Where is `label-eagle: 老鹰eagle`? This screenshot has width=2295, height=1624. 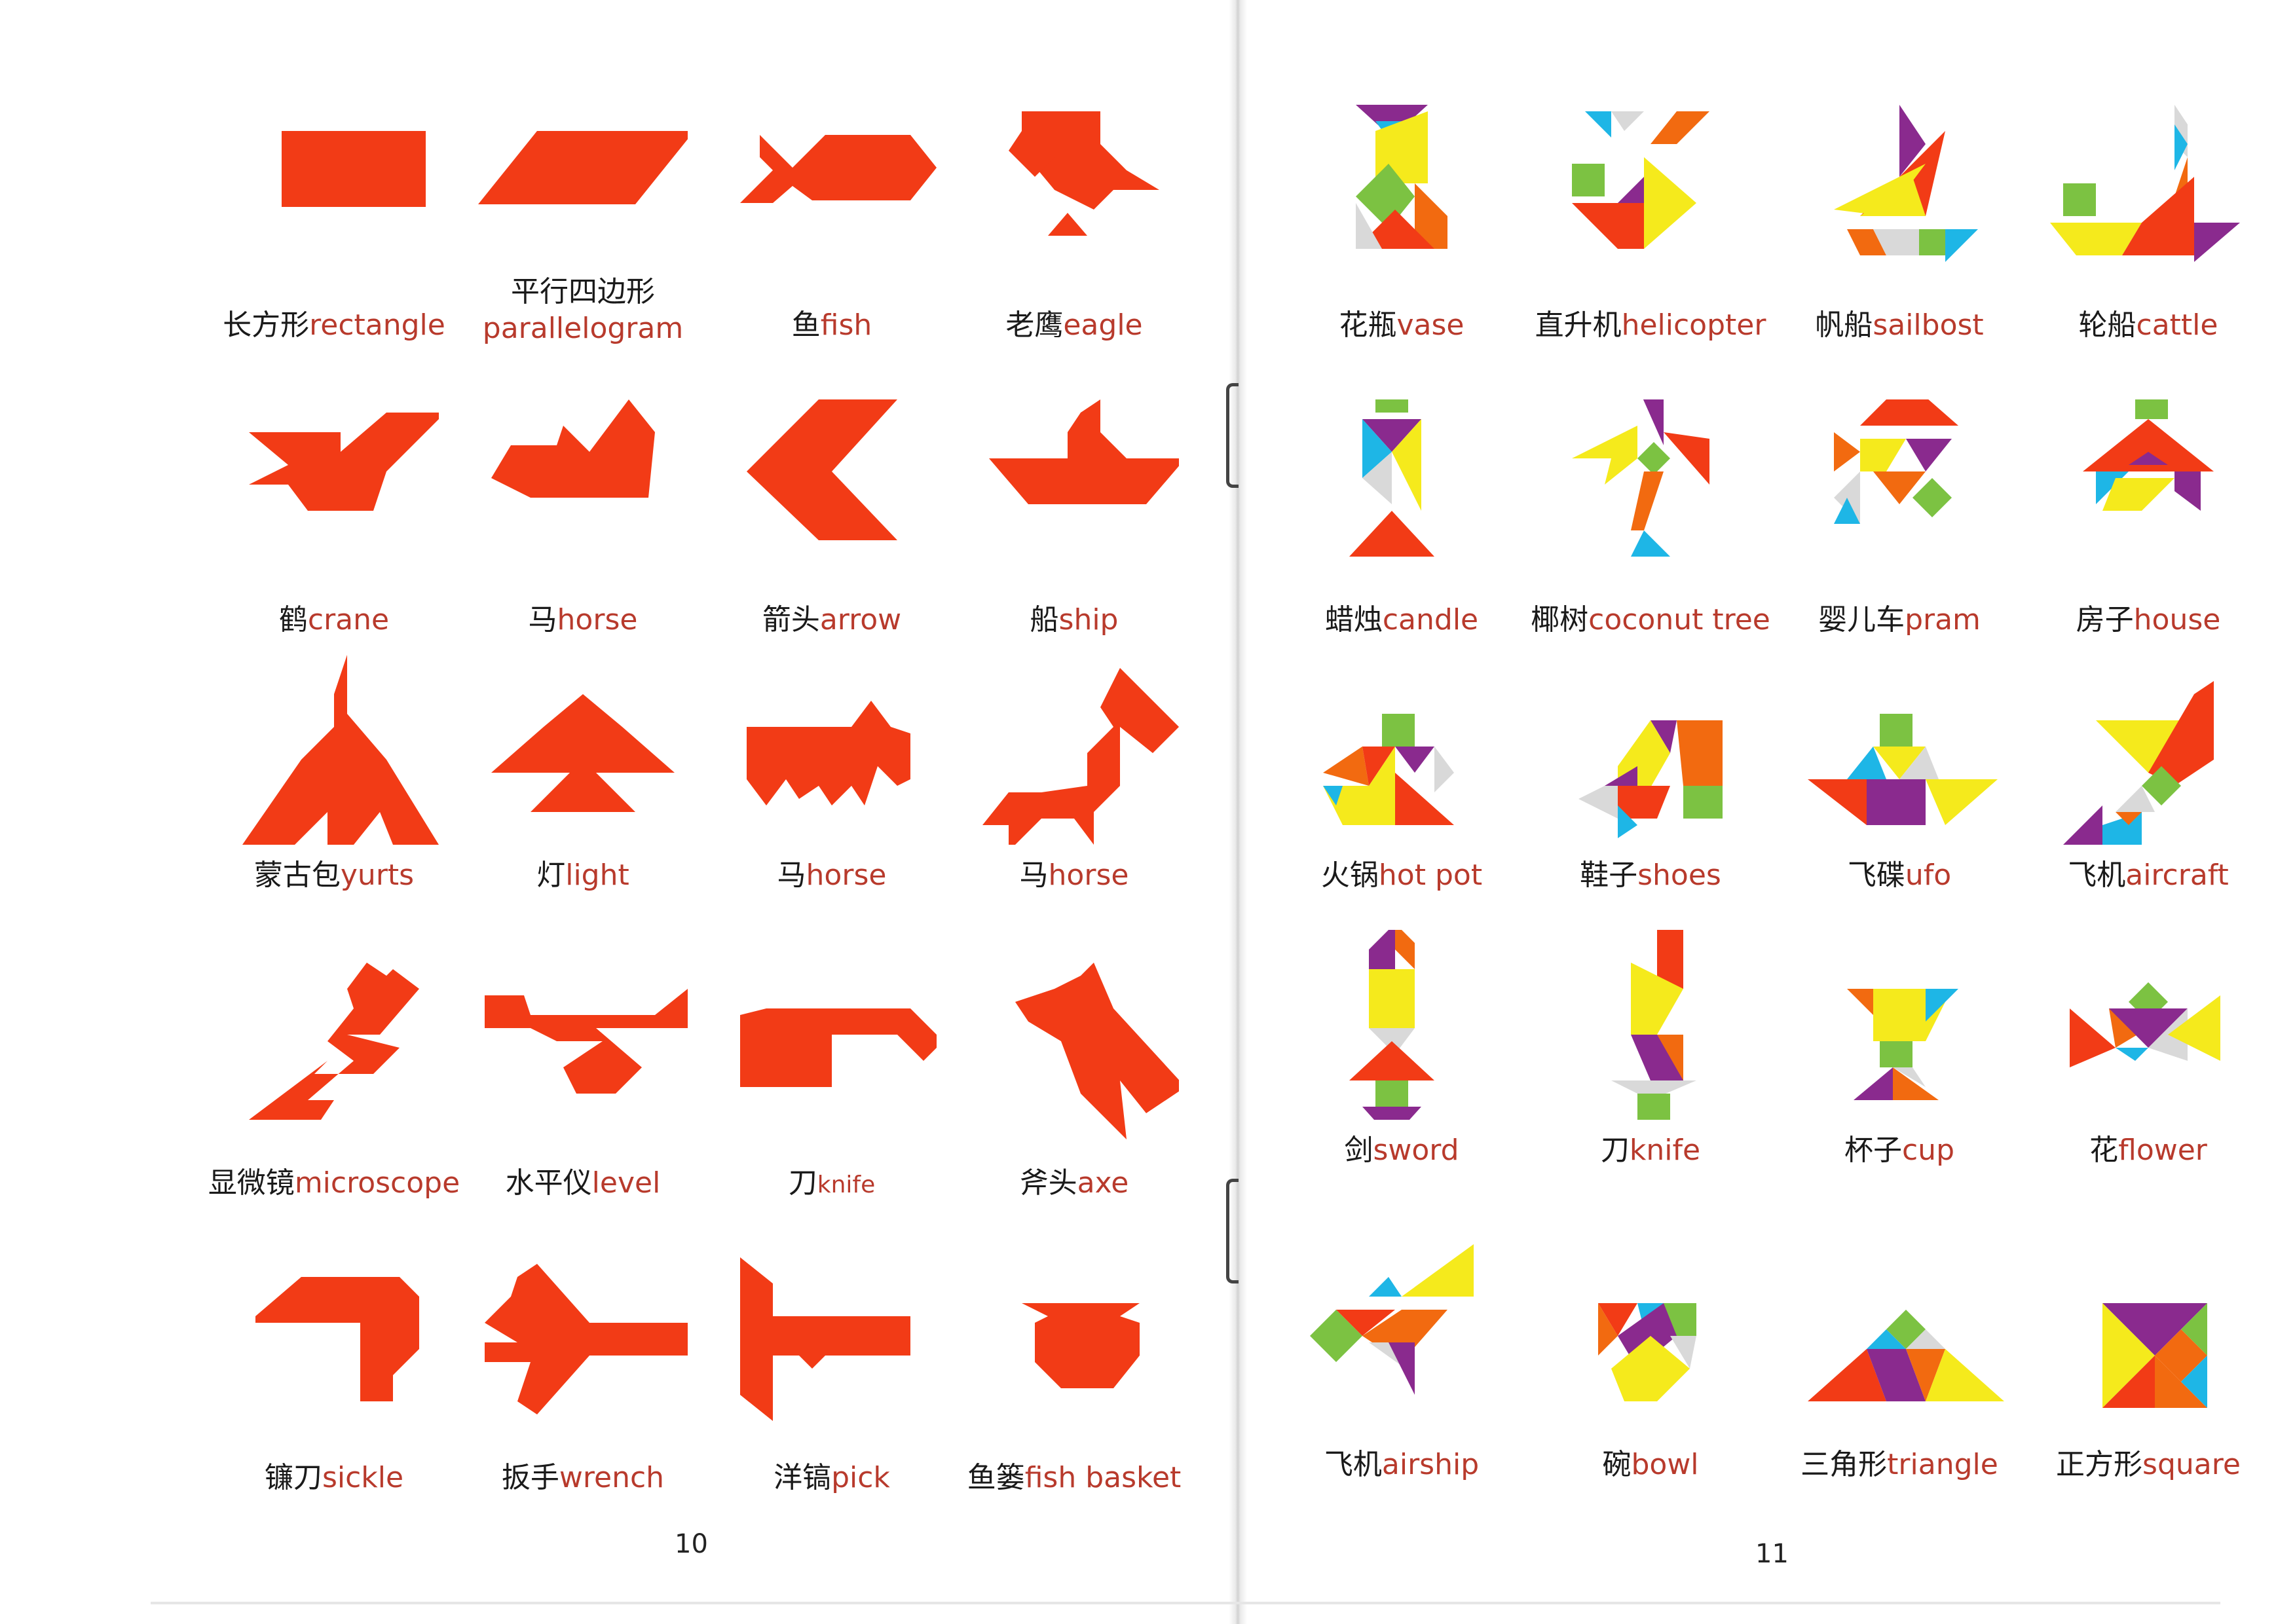
label-eagle: 老鹰eagle is located at coordinates (1074, 325).